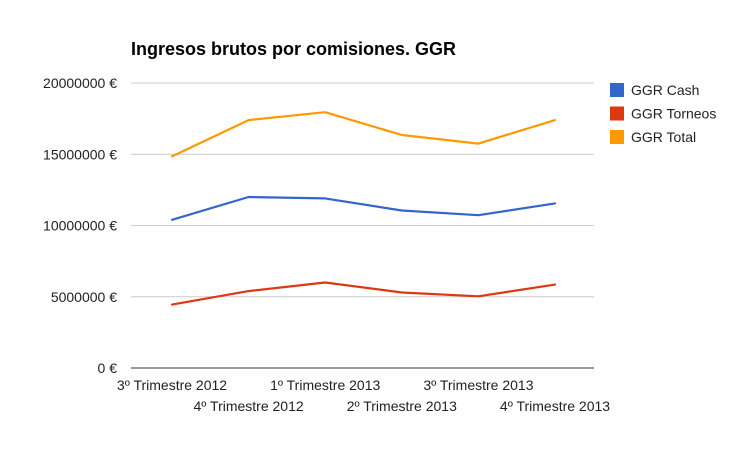  I want to click on y-tick-label: 5000000 €, so click(84, 297).